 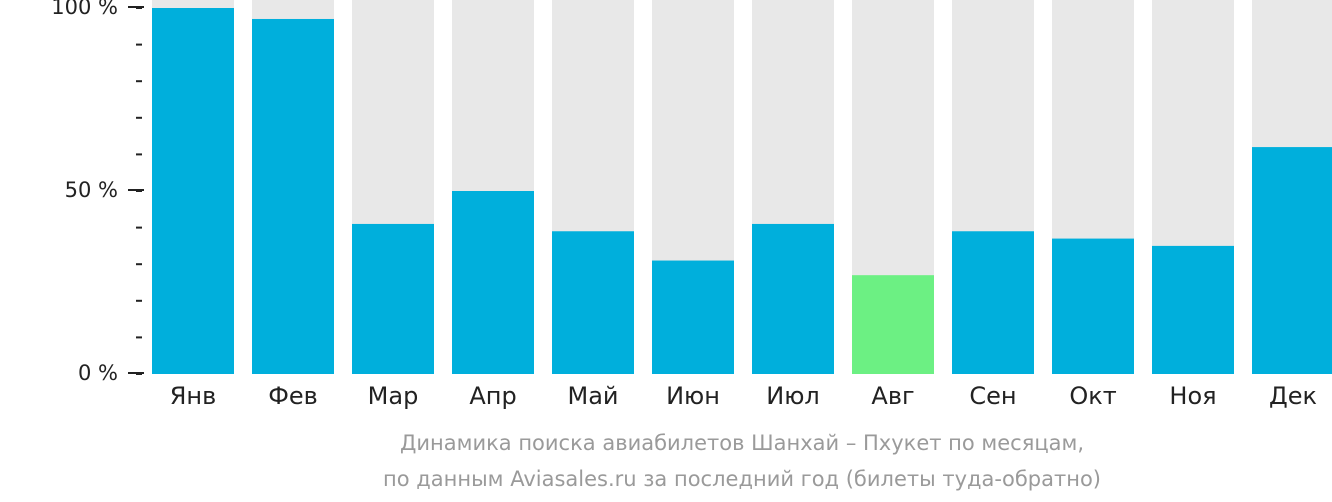 I want to click on x-tick-label: Сен, so click(x=992, y=396).